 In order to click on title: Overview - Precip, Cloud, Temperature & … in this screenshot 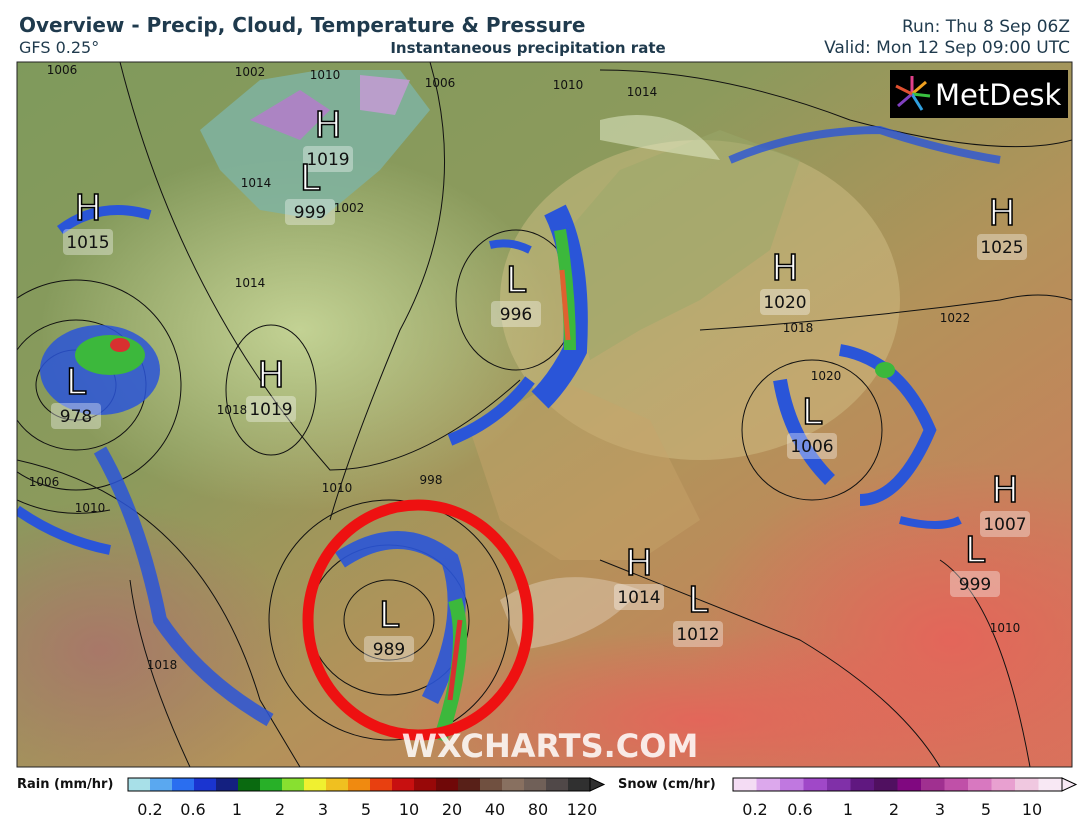, I will do `click(302, 25)`.